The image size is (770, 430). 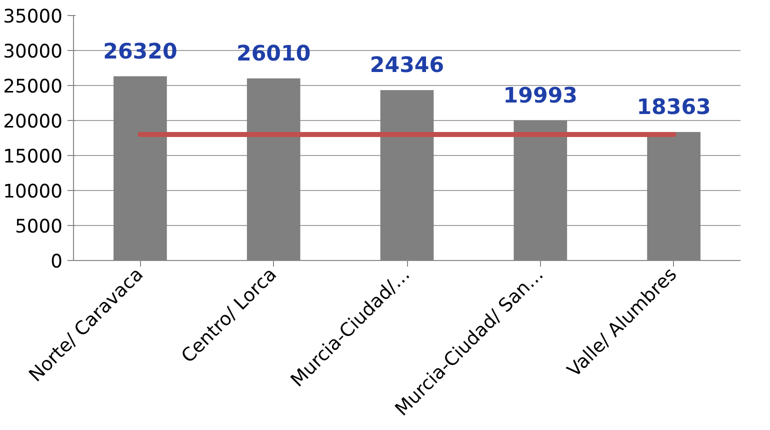 I want to click on data-label: 24346, so click(x=407, y=65).